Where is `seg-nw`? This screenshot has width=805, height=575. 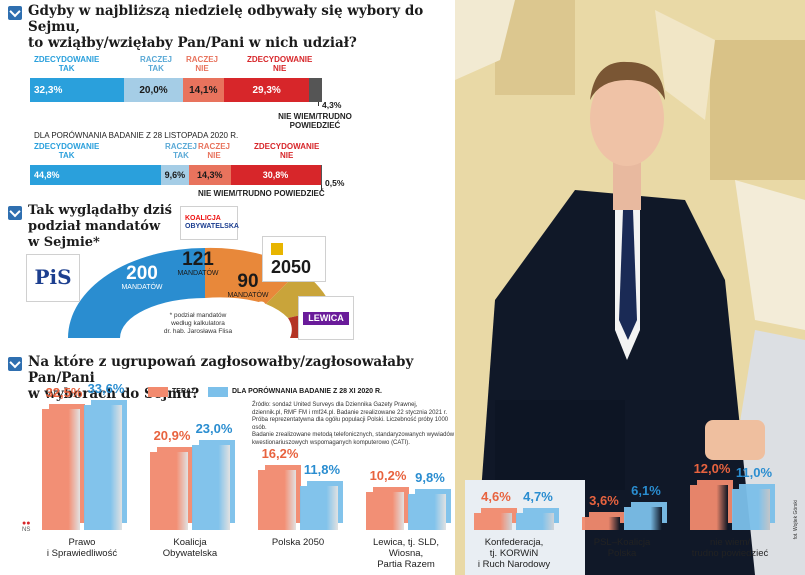
seg-nw is located at coordinates (315, 90).